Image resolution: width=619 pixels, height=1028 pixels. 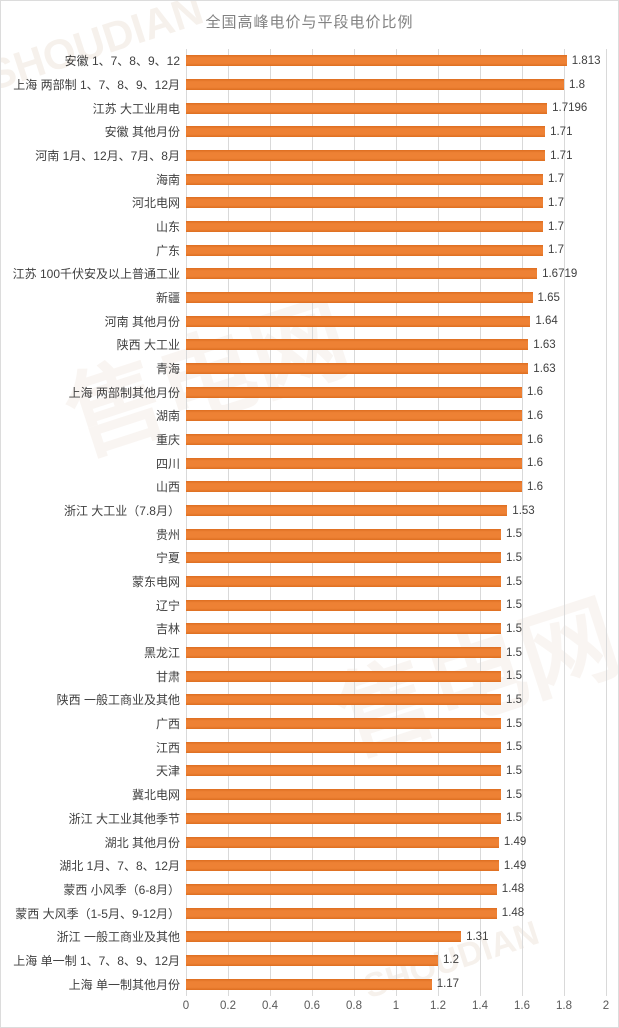 I want to click on bar-row: 贵州 1.5, so click(x=309, y=534).